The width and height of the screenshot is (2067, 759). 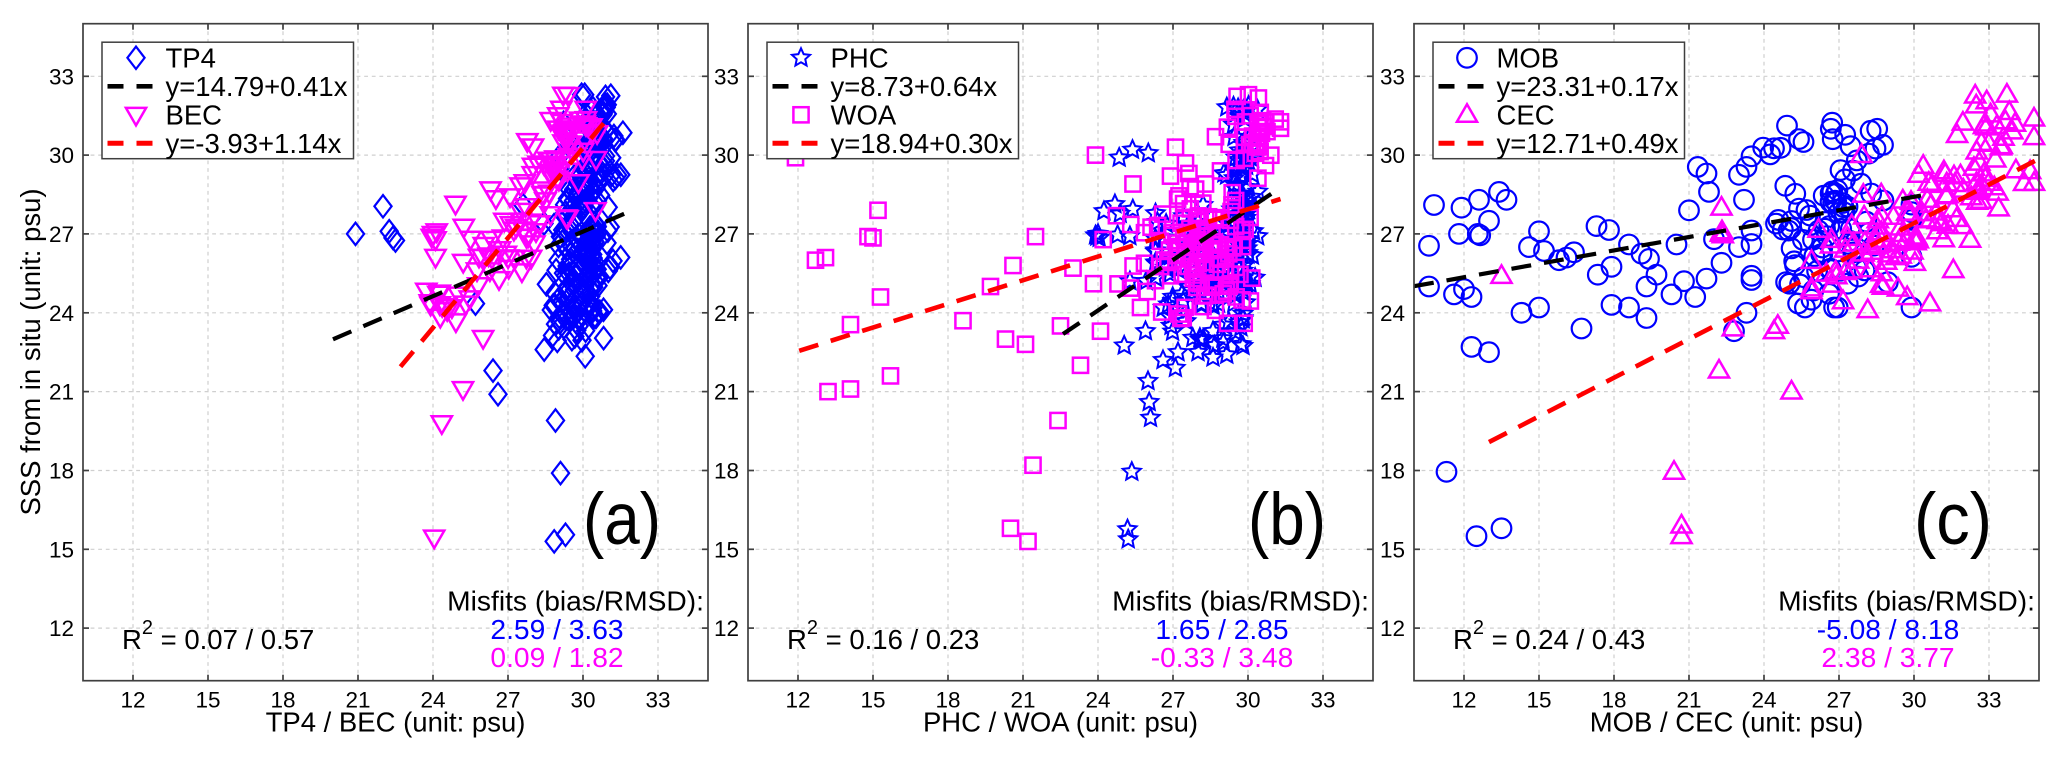 What do you see at coordinates (1221, 629) in the screenshot?
I see `svg-text: 1.65 / 2.85` at bounding box center [1221, 629].